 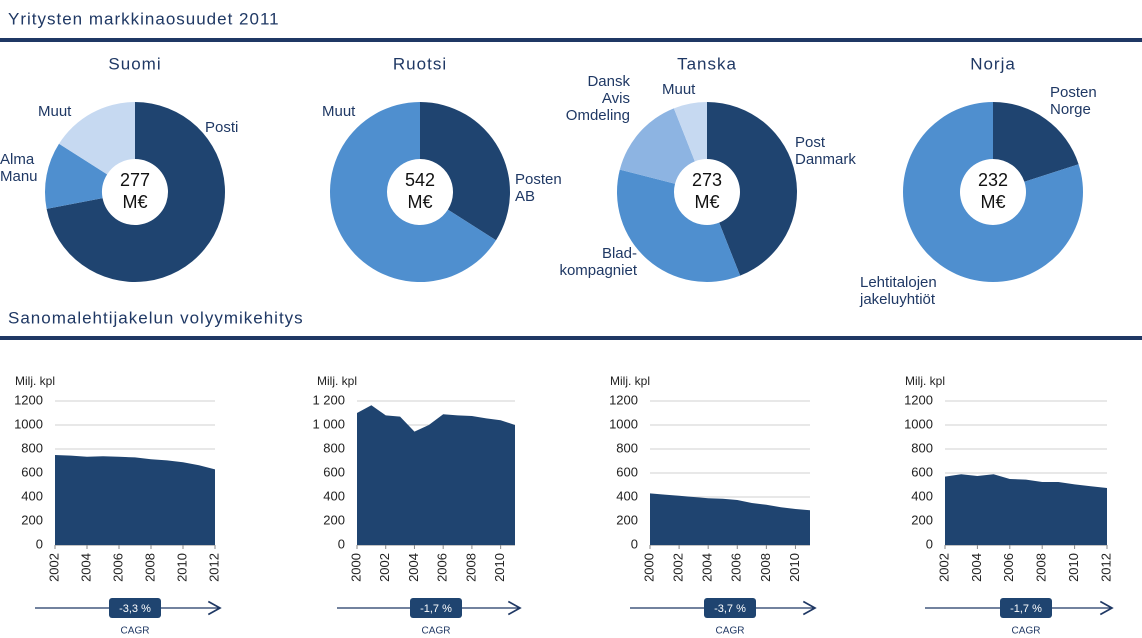 I want to click on cagr-value: -3,7 %, so click(x=730, y=609).